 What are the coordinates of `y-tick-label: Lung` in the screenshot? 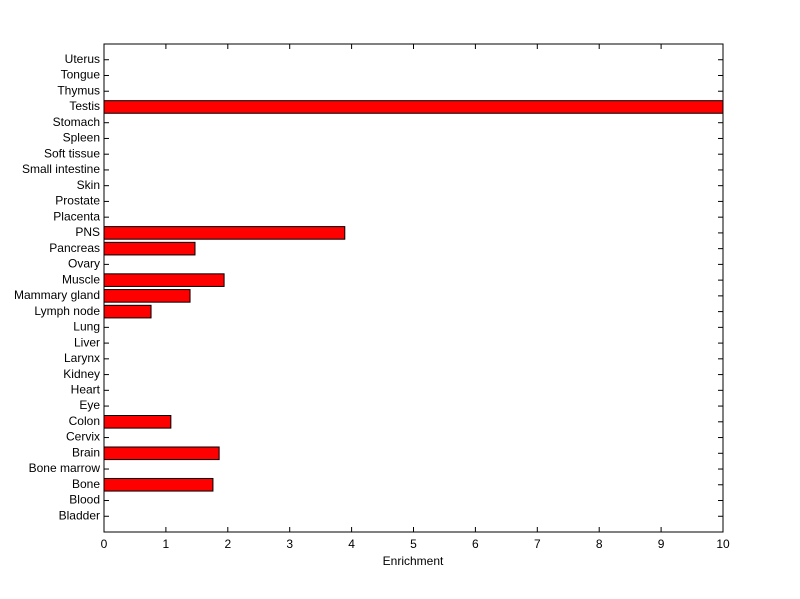 It's located at (86, 327).